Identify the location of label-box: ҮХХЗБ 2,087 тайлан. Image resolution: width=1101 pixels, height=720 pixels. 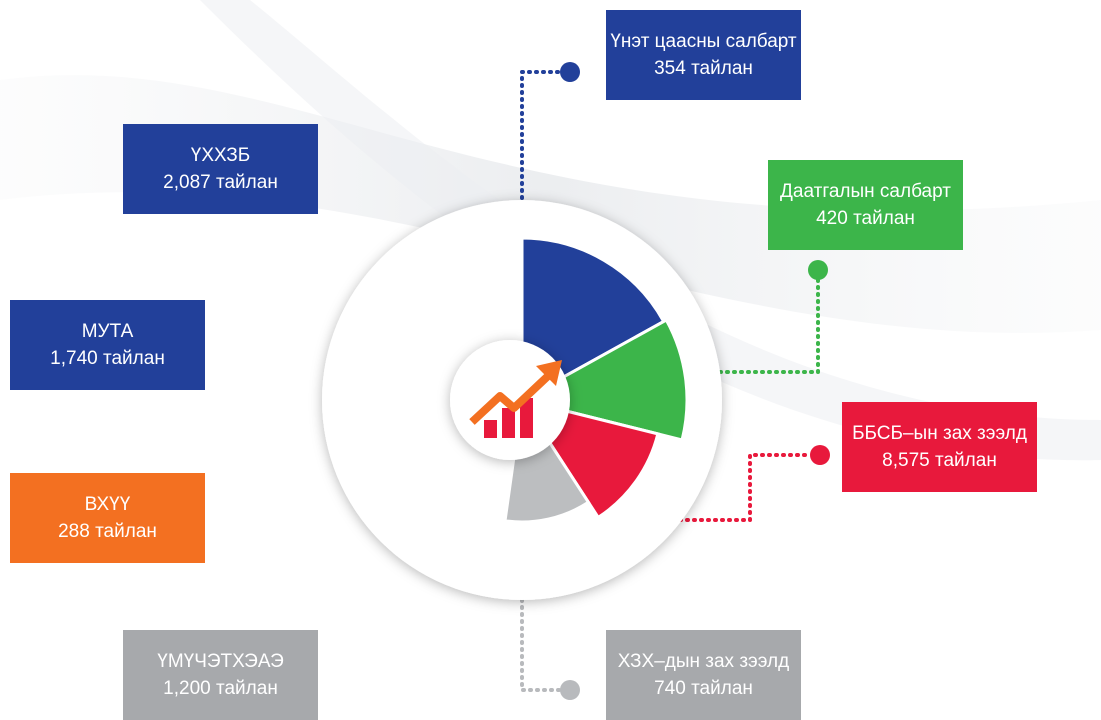
(220, 169).